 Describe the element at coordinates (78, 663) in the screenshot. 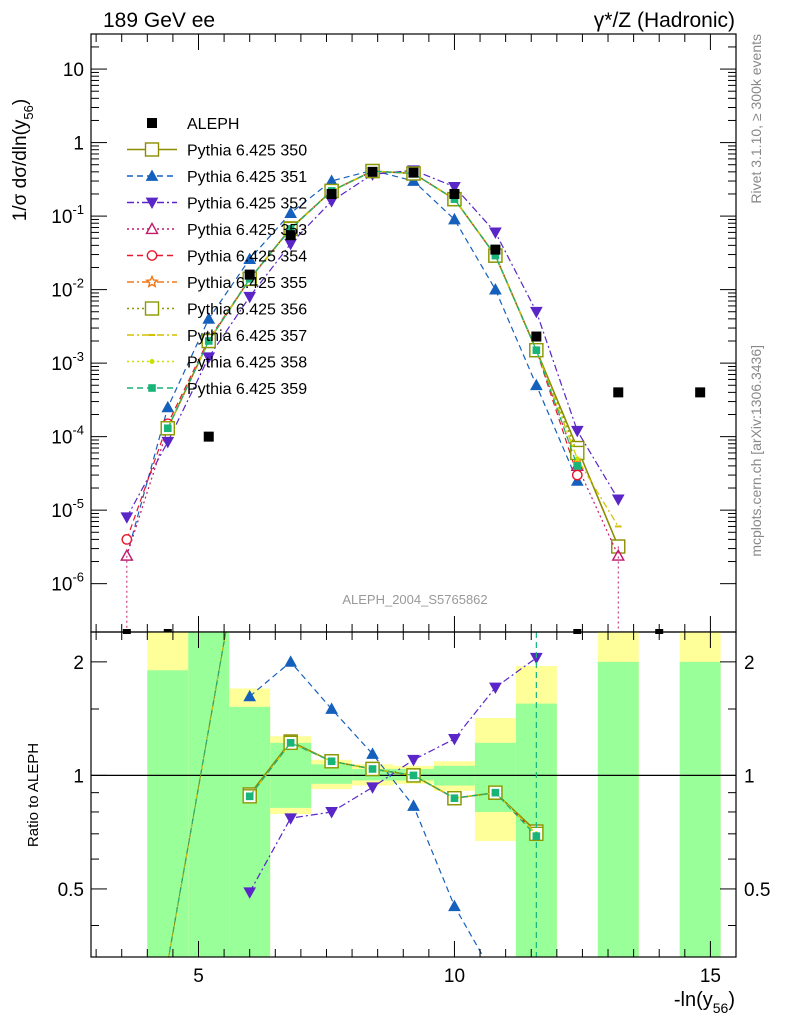

I see `ratio-ytick-label: 2` at that location.